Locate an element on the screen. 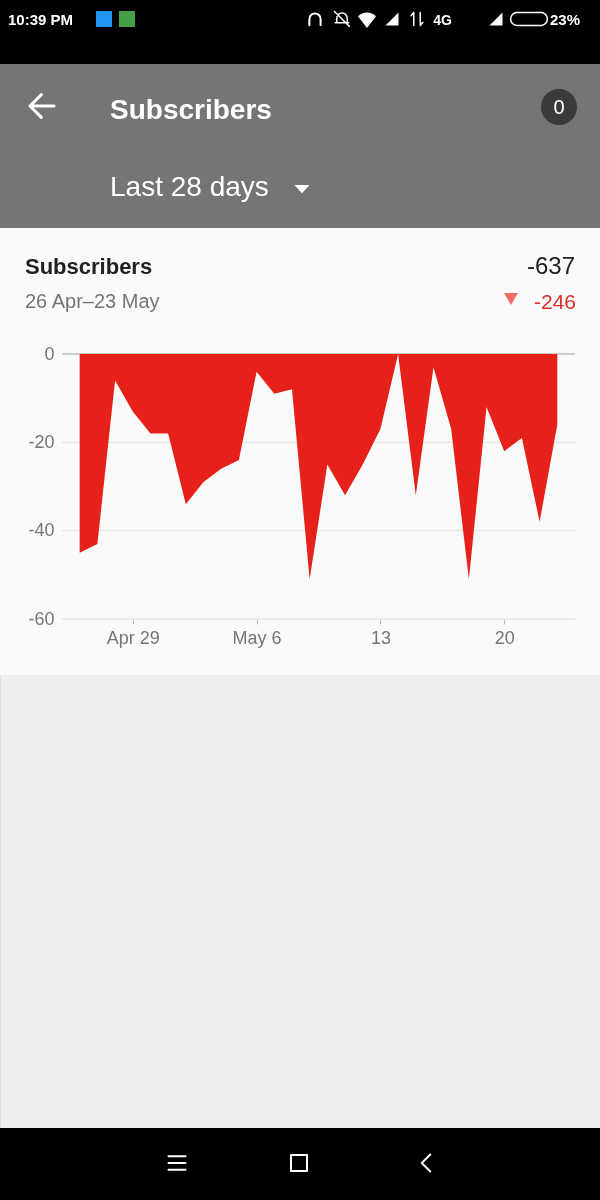  text: 0 is located at coordinates (559, 107).